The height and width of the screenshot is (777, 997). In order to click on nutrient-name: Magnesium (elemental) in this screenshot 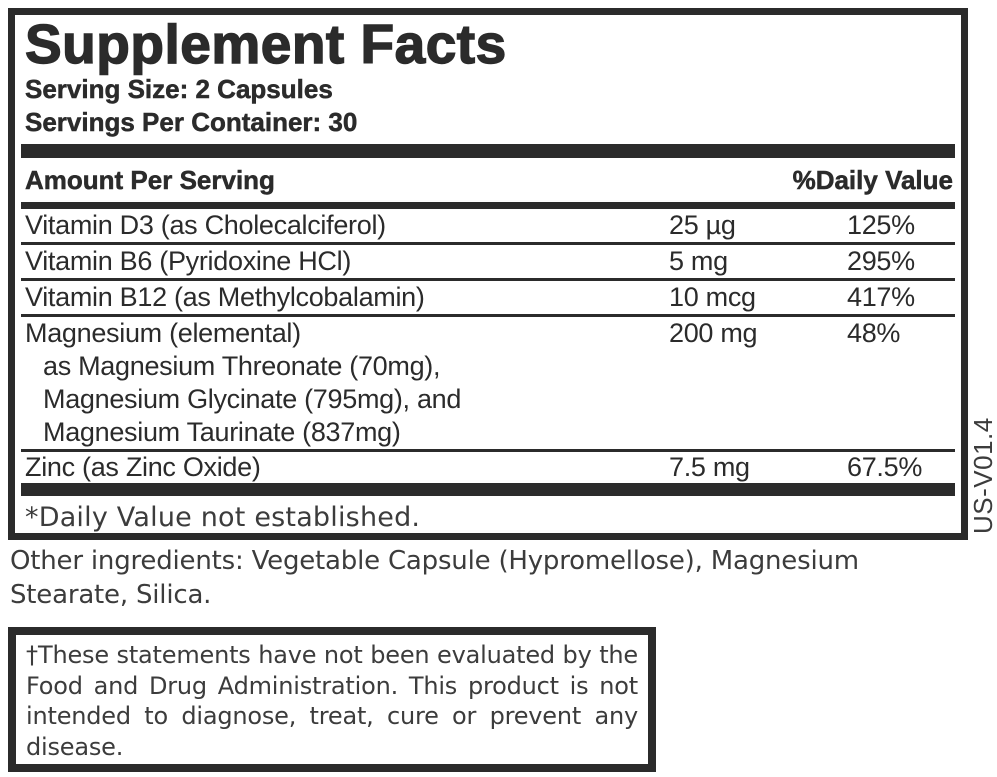, I will do `click(163, 333)`.